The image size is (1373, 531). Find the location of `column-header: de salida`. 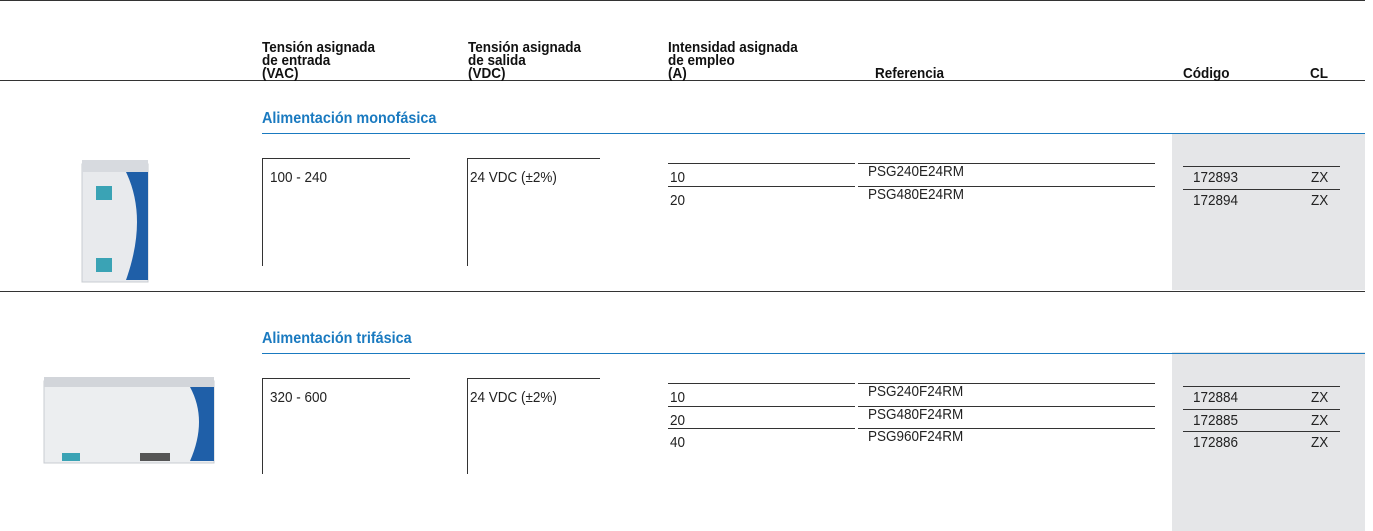

column-header: de salida is located at coordinates (497, 60).